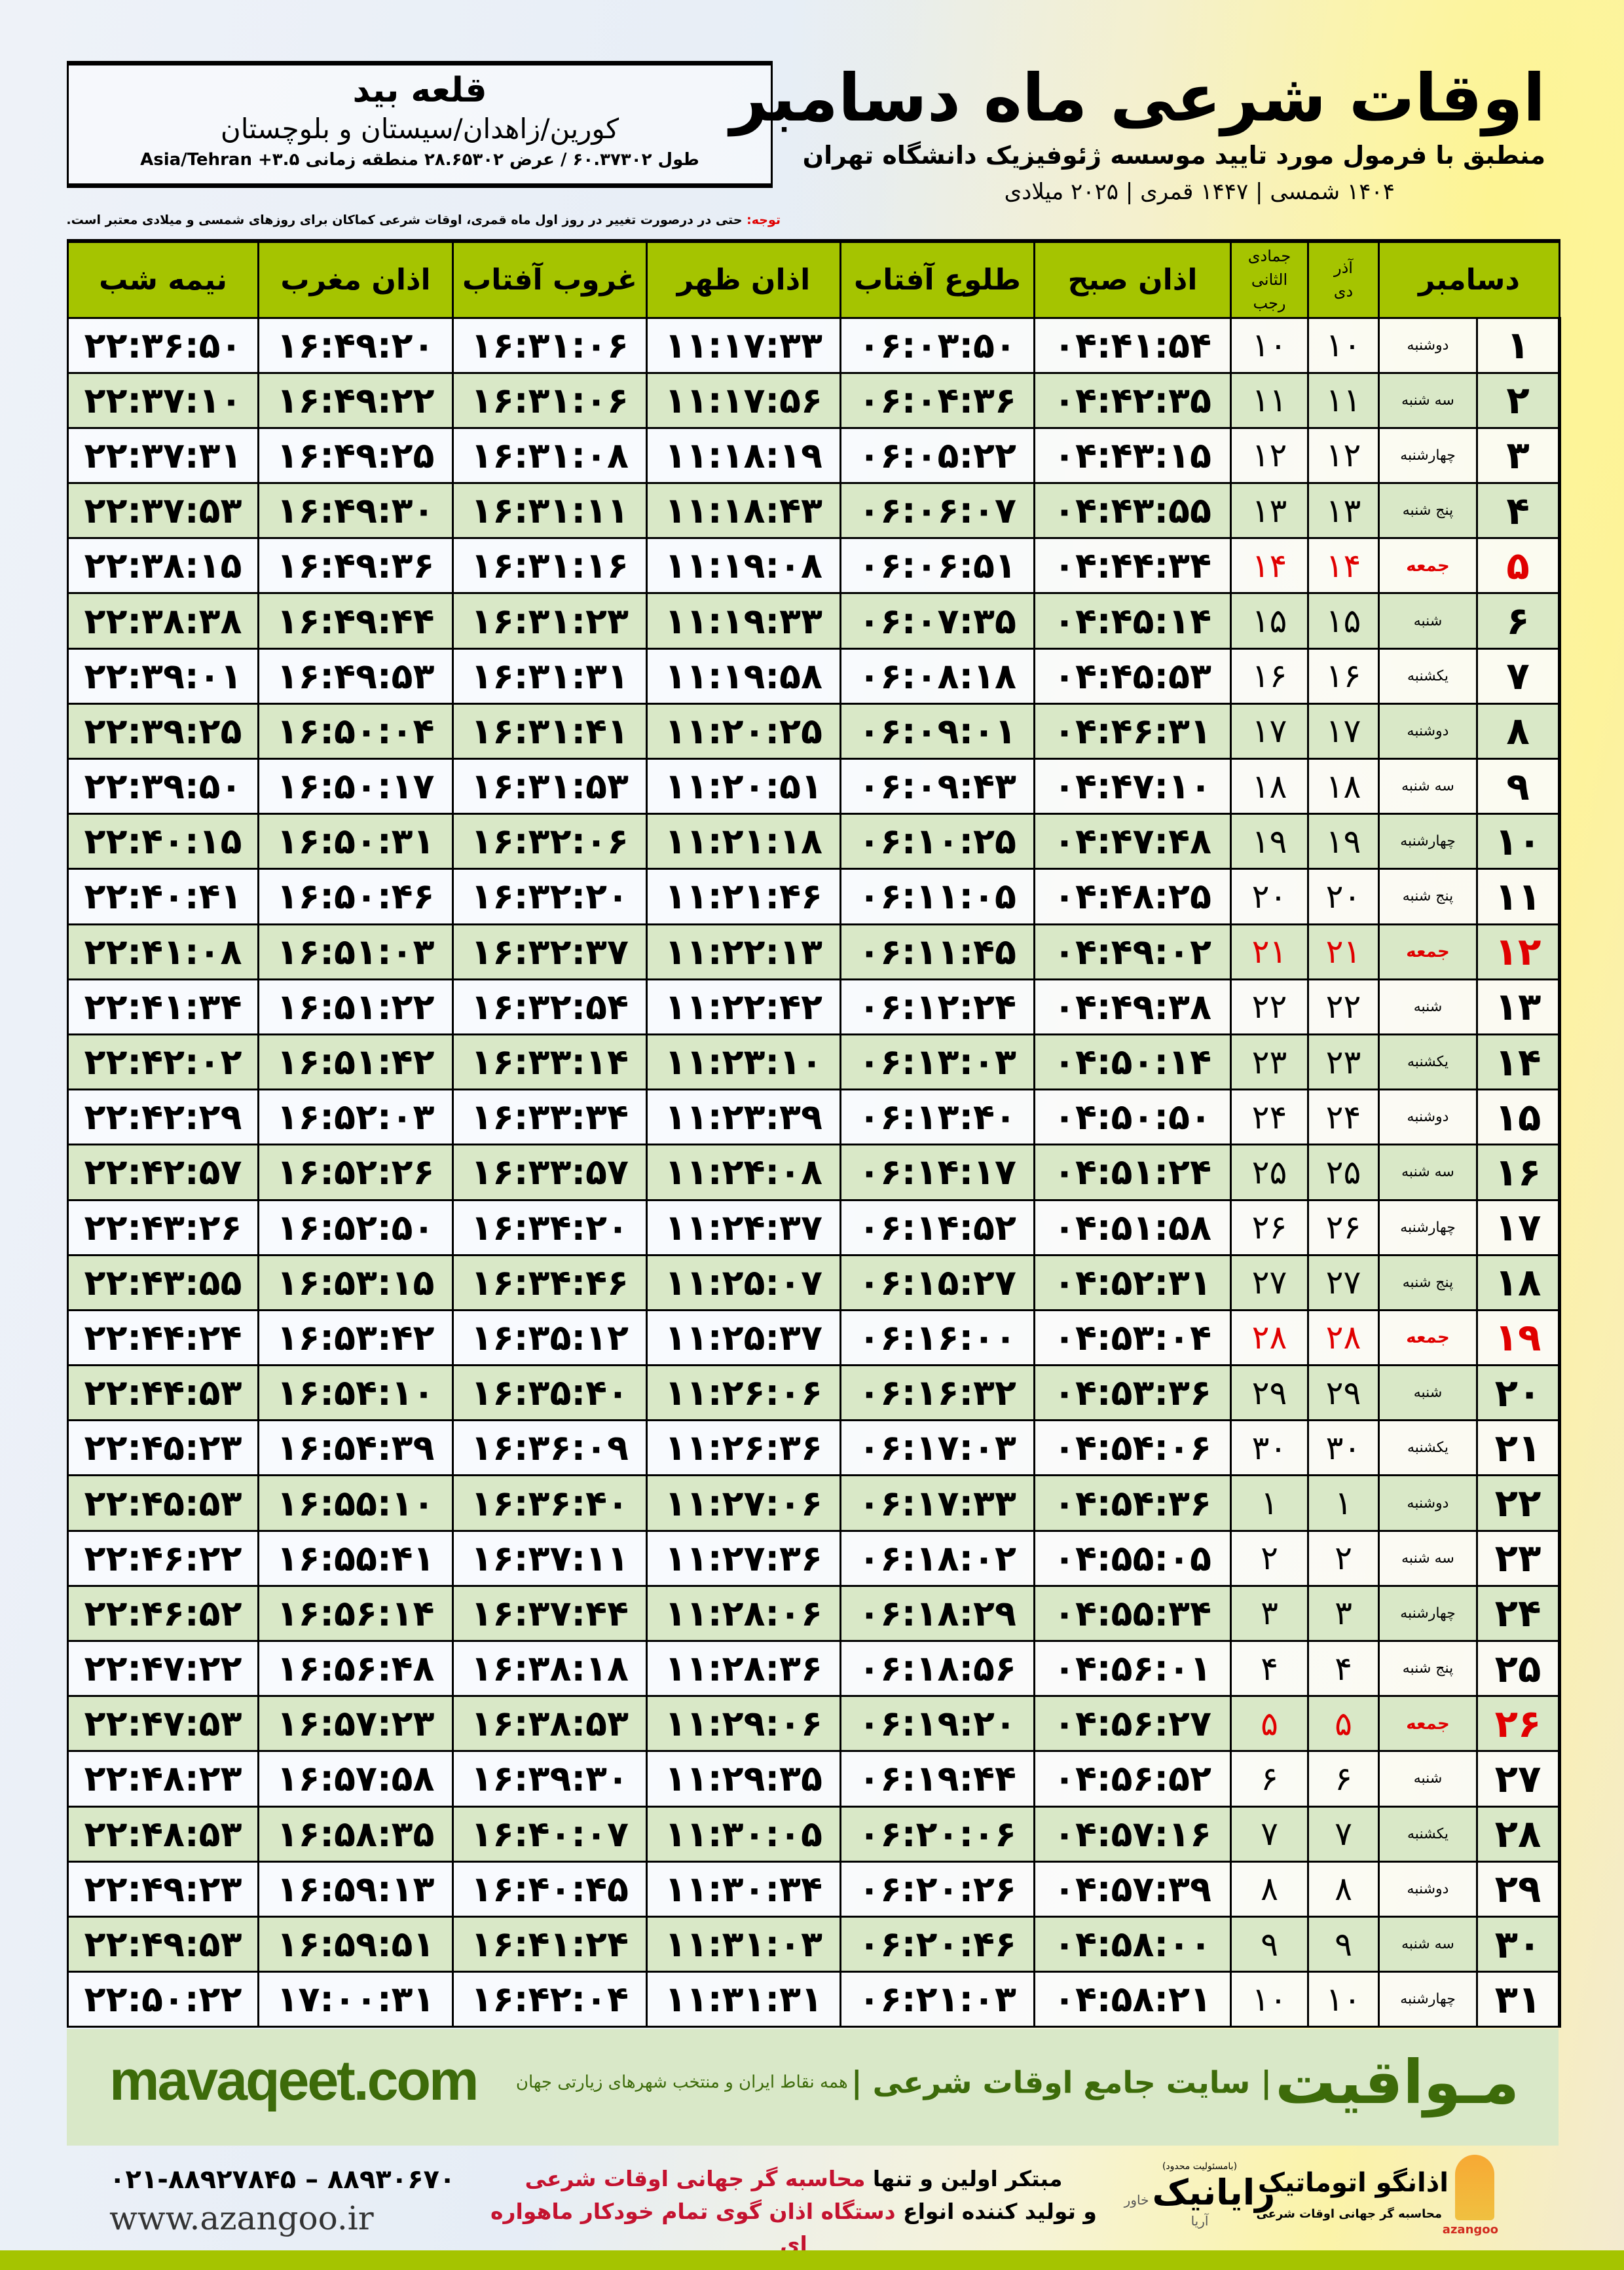 The height and width of the screenshot is (2270, 1624). Describe the element at coordinates (550, 511) in the screenshot. I see `sunset-time: ۱۶:۳۱:۱۱` at that location.